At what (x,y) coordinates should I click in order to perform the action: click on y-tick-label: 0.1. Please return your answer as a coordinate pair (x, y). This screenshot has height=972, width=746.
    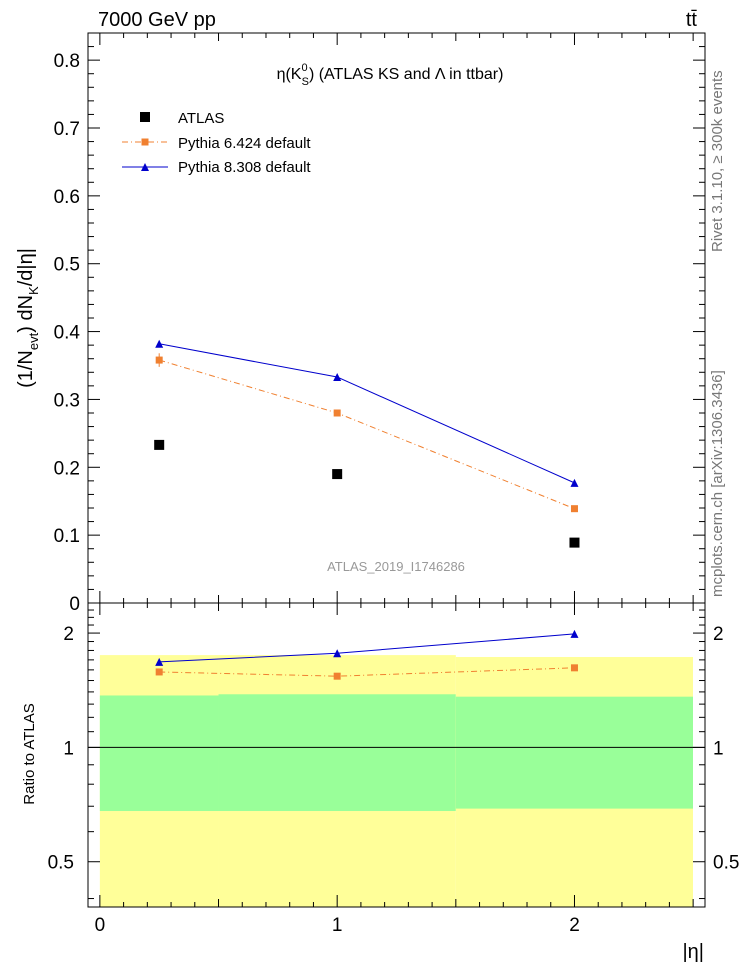
    Looking at the image, I should click on (67, 536).